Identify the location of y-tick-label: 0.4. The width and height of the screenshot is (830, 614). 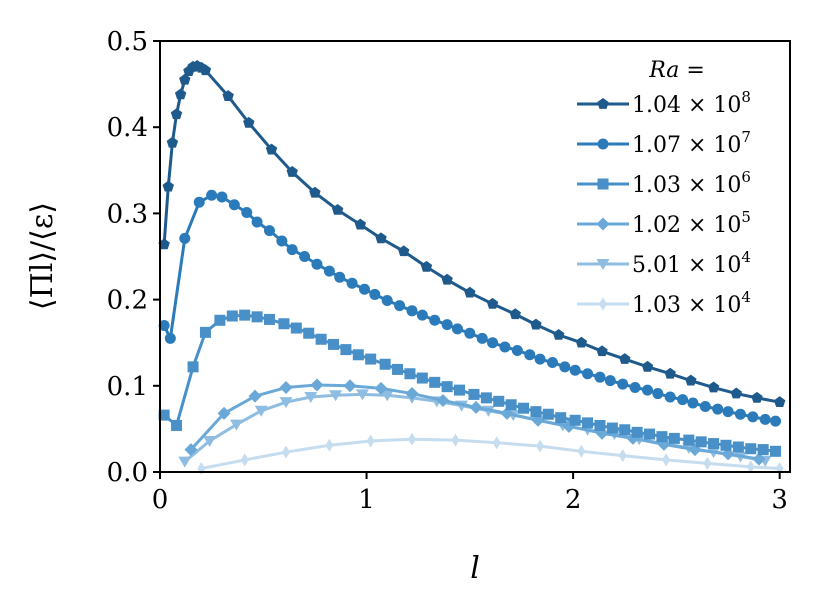
(127, 128).